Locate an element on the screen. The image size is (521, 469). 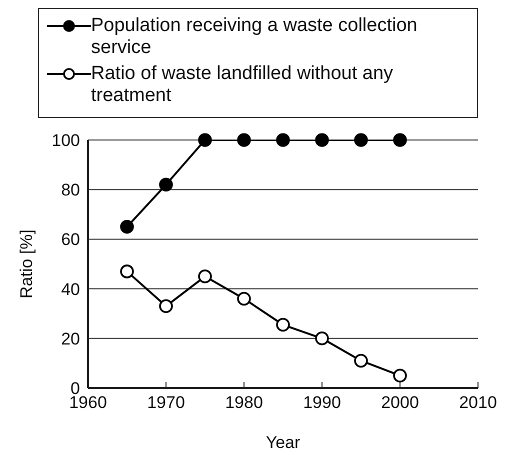
y-tick-label: 20 is located at coordinates (70, 338).